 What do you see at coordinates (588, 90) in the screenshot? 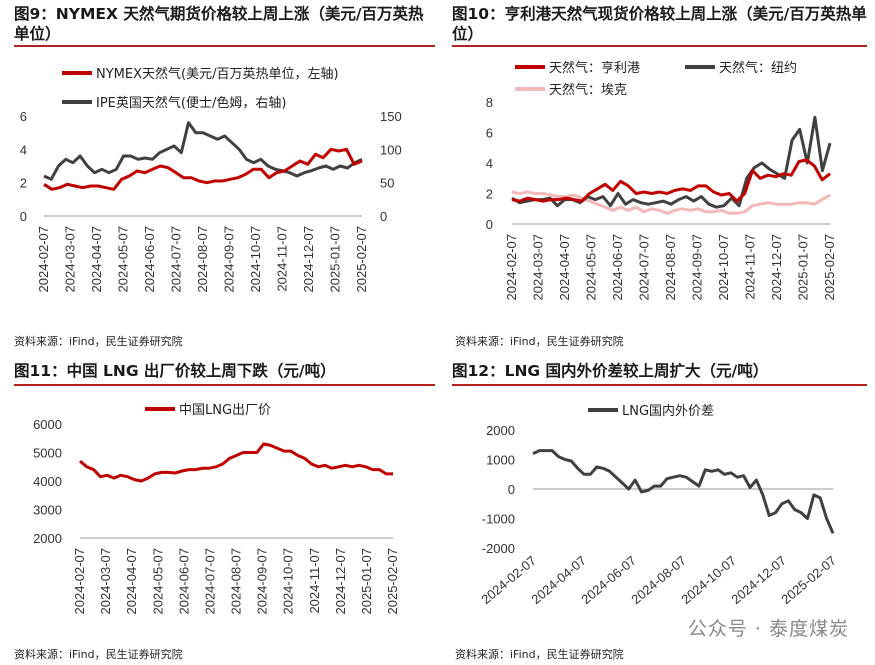
I see `legend-ek-label: 天然气：埃克` at bounding box center [588, 90].